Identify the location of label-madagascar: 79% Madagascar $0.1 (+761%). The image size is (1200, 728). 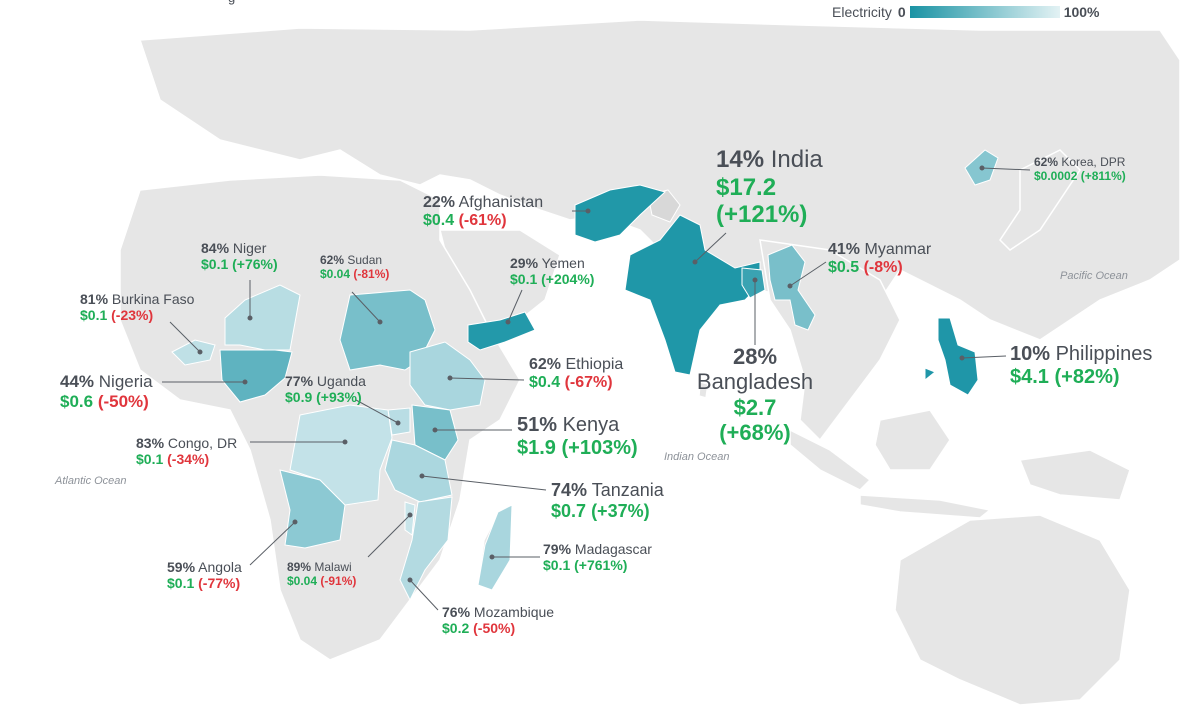
(597, 557).